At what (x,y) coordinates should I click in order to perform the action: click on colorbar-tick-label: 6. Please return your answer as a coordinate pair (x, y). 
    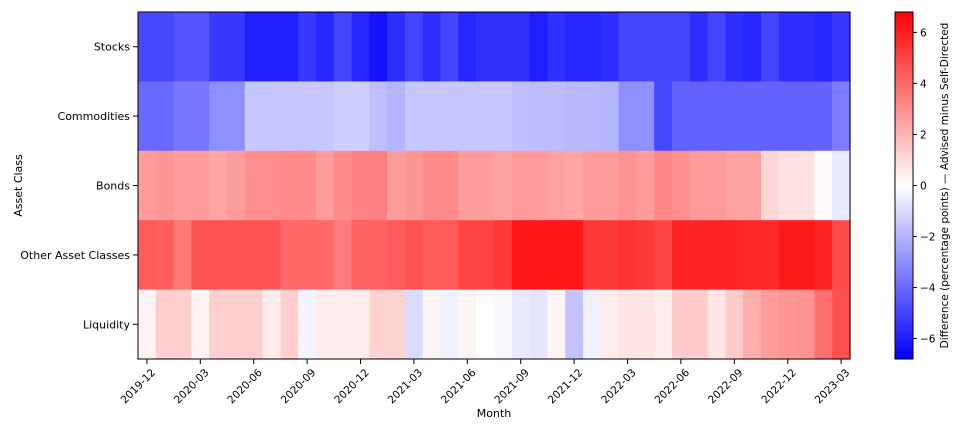
    Looking at the image, I should click on (923, 33).